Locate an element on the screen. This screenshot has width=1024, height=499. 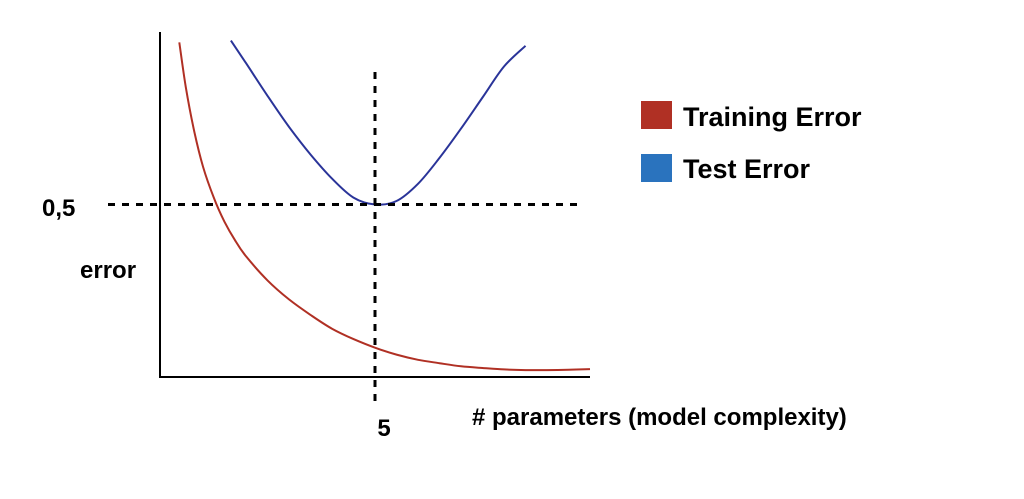
legend-swatch-test is located at coordinates (656, 168).